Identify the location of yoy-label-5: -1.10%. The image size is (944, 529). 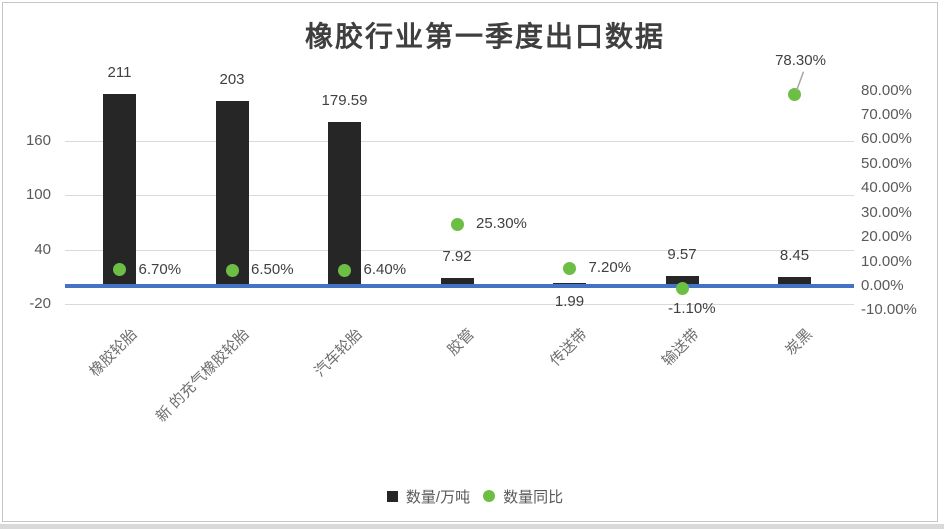
(692, 308).